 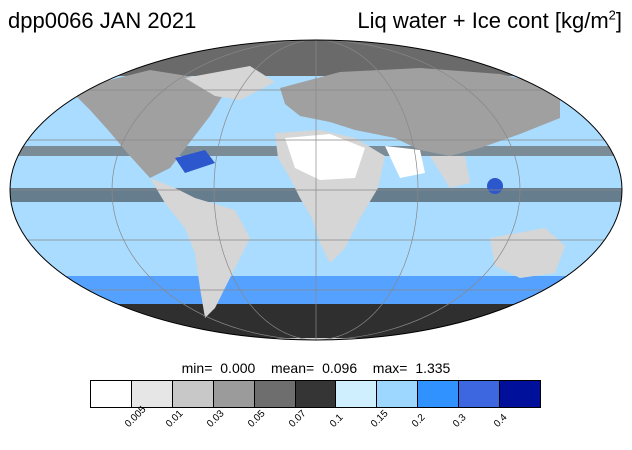 I want to click on statistics-line: min= 0.000 mean= 0.096 max= 1.335, so click(x=316, y=368).